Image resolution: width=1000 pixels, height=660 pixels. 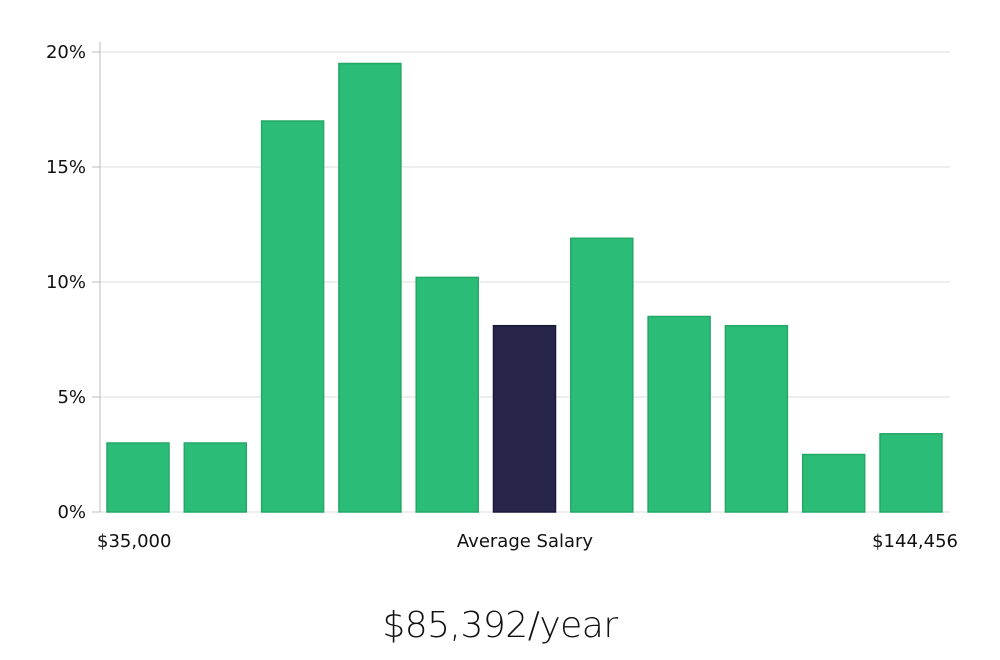 I want to click on bar-average-salary, so click(x=524, y=418).